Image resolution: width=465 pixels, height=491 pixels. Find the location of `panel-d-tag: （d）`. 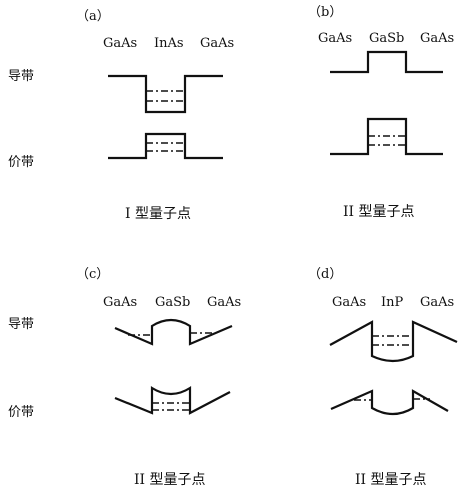

panel-d-tag: （d） is located at coordinates (325, 274).